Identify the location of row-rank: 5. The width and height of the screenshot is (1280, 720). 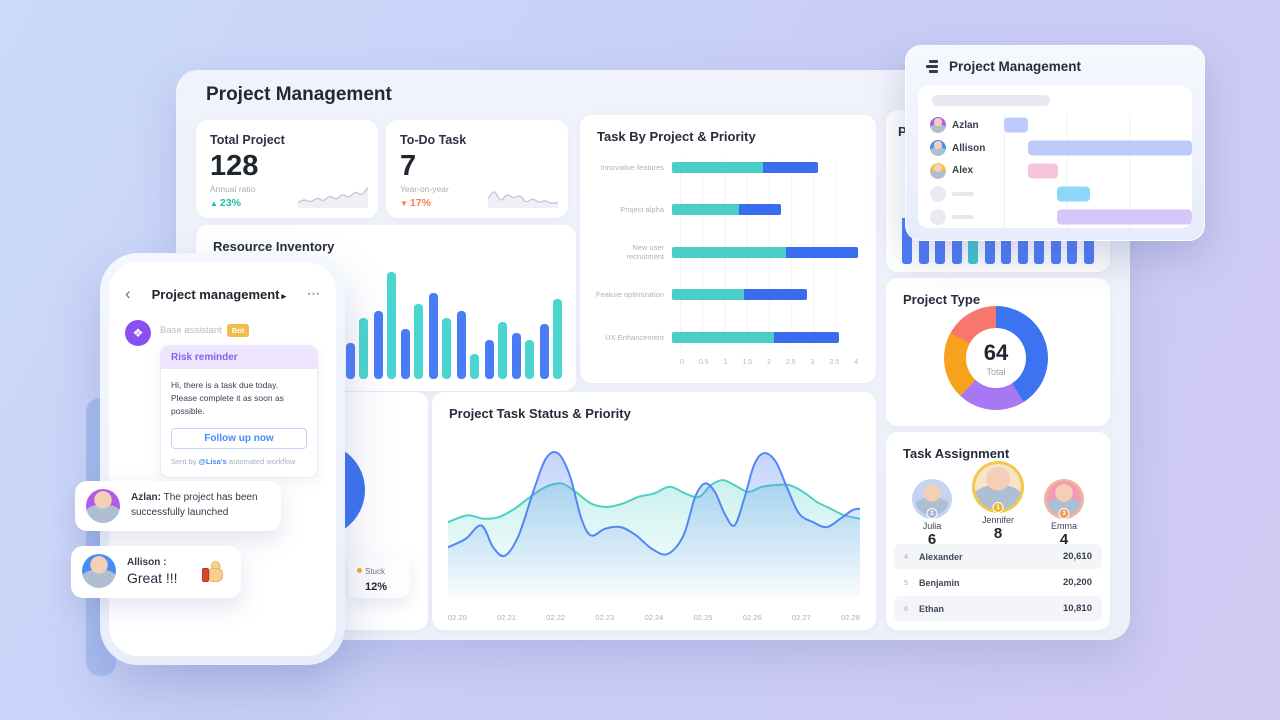
(906, 582).